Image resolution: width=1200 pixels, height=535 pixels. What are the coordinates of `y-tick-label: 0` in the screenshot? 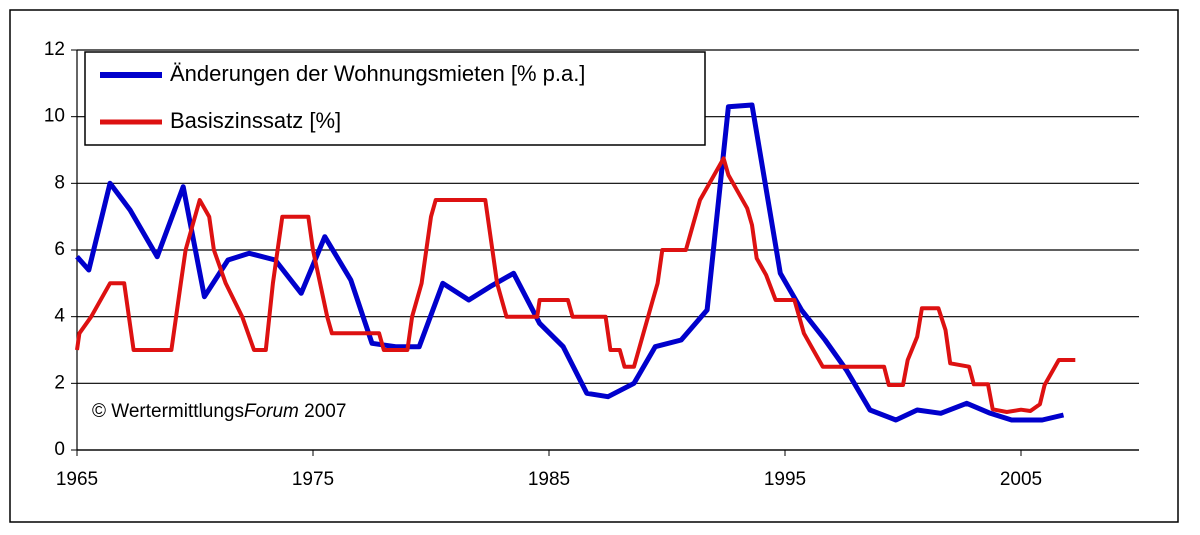 It's located at (59, 449).